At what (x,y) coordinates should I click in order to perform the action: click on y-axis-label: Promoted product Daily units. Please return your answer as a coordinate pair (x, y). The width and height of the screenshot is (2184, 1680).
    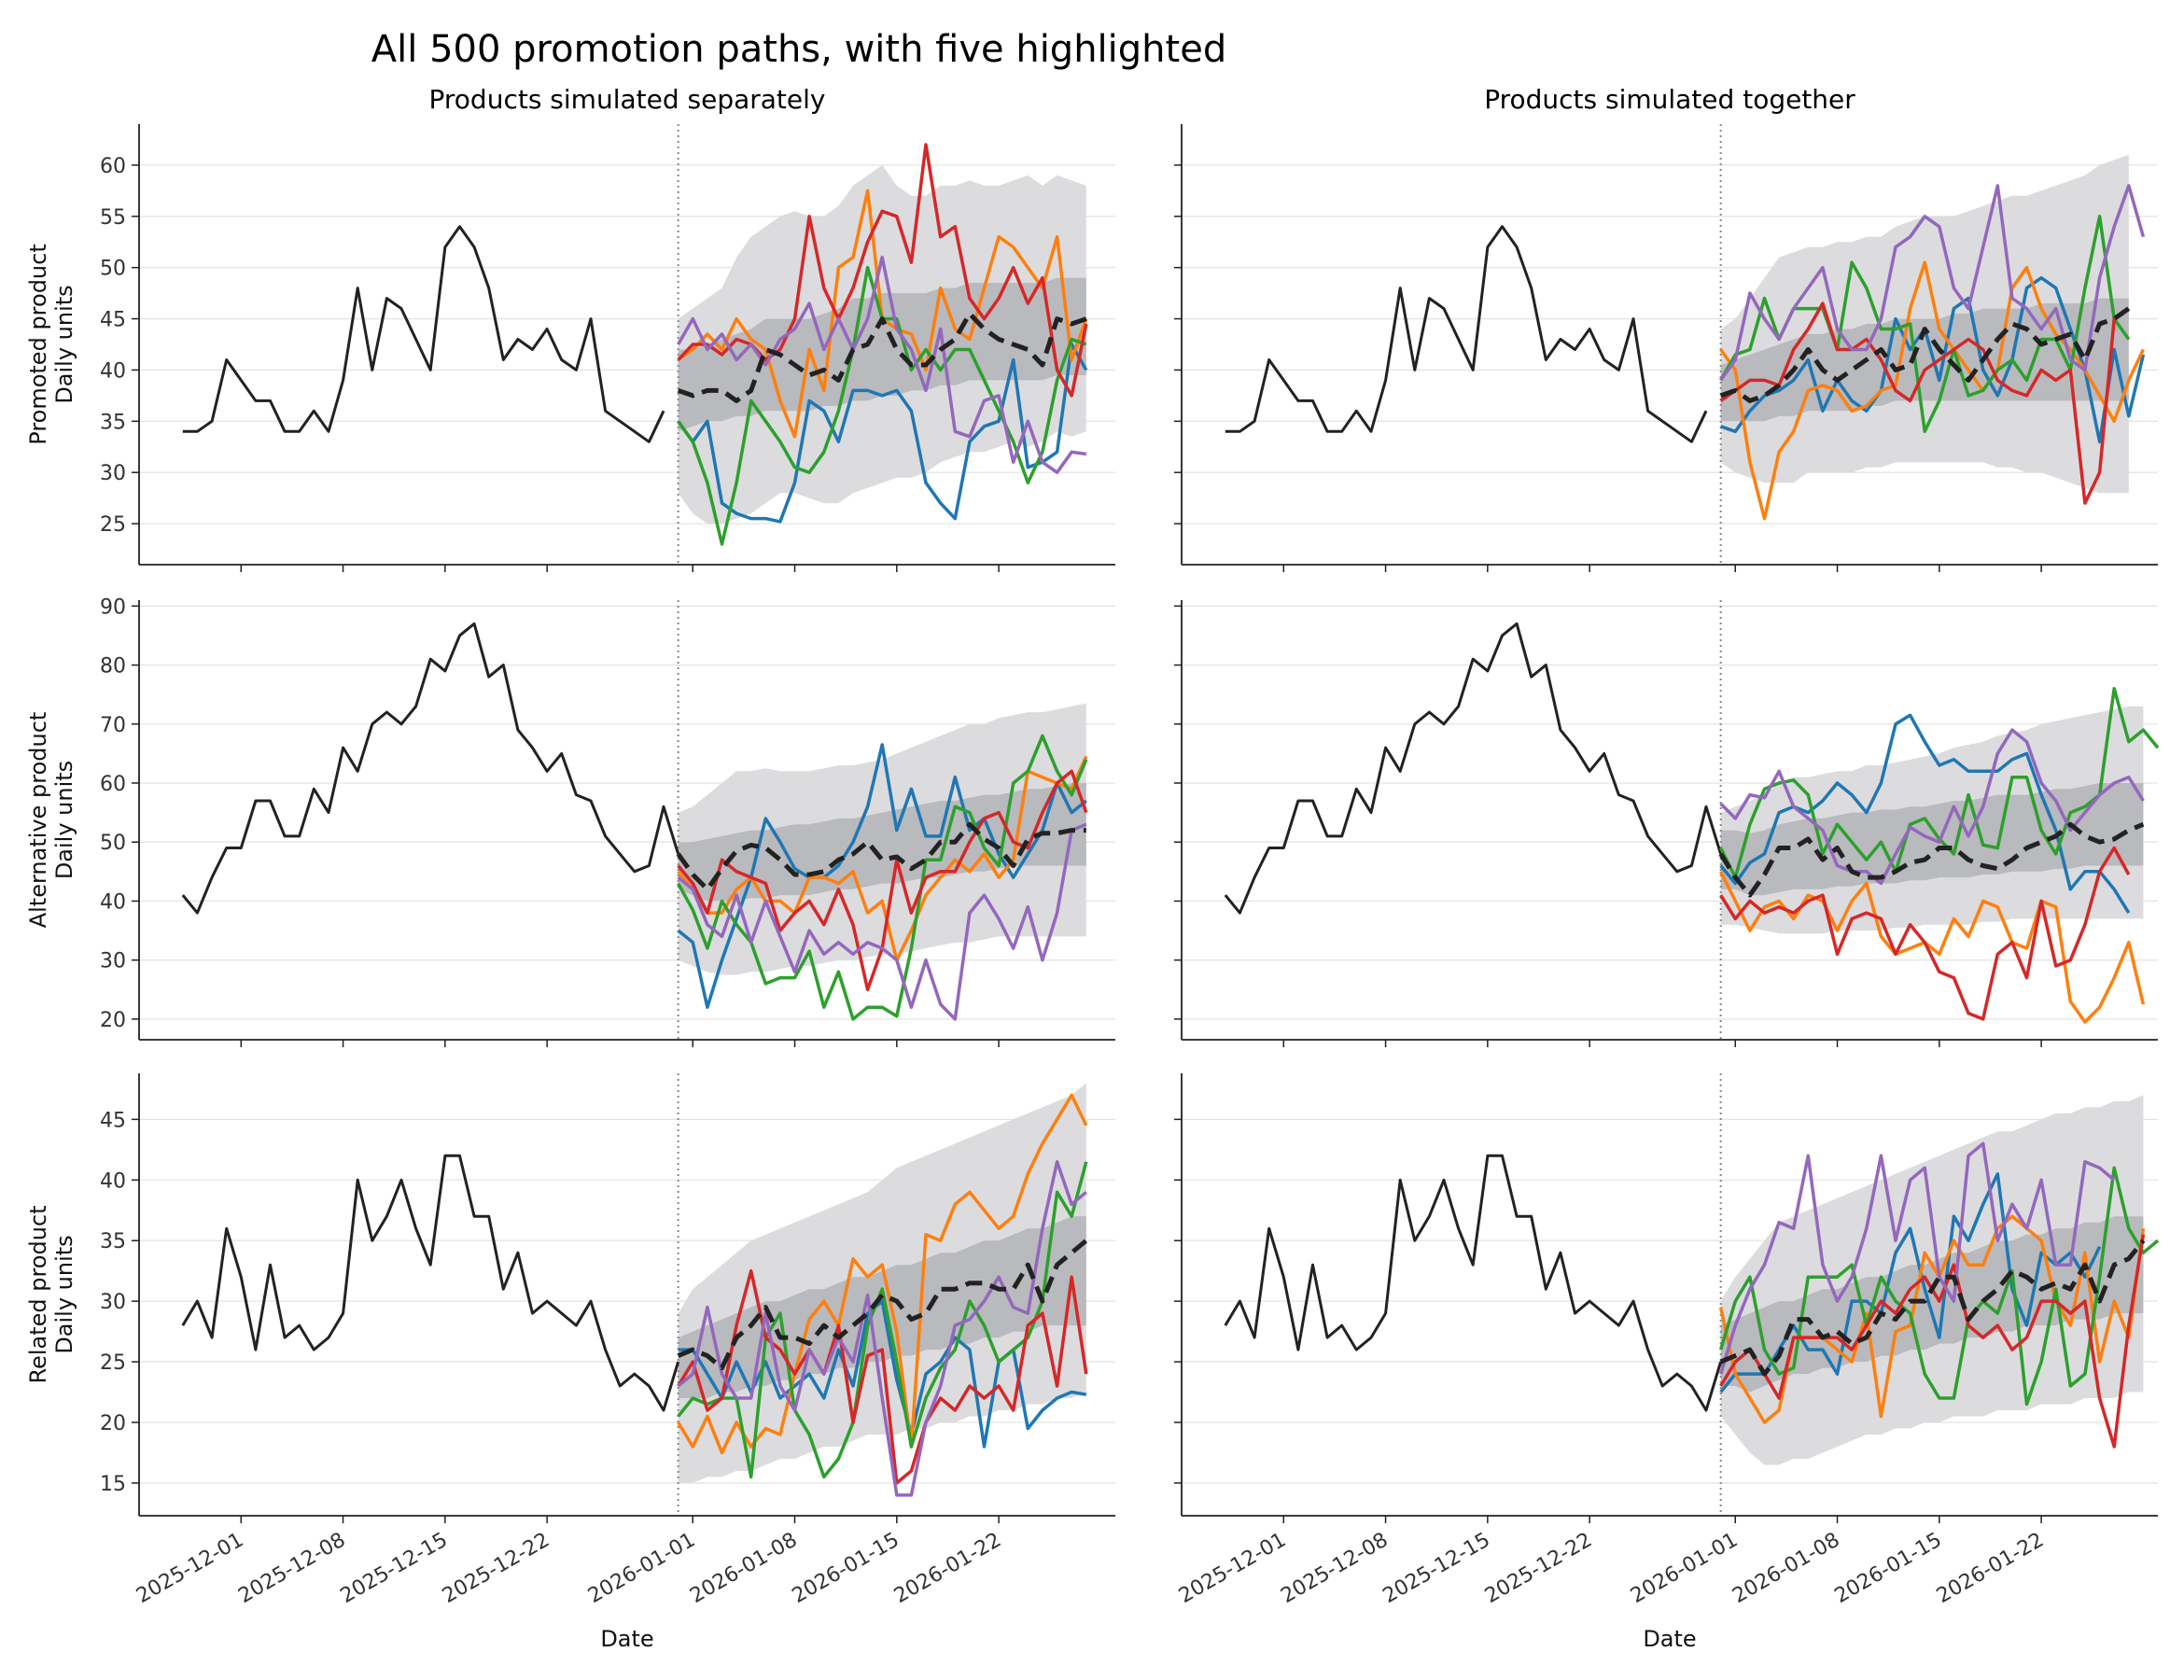
    Looking at the image, I should click on (51, 344).